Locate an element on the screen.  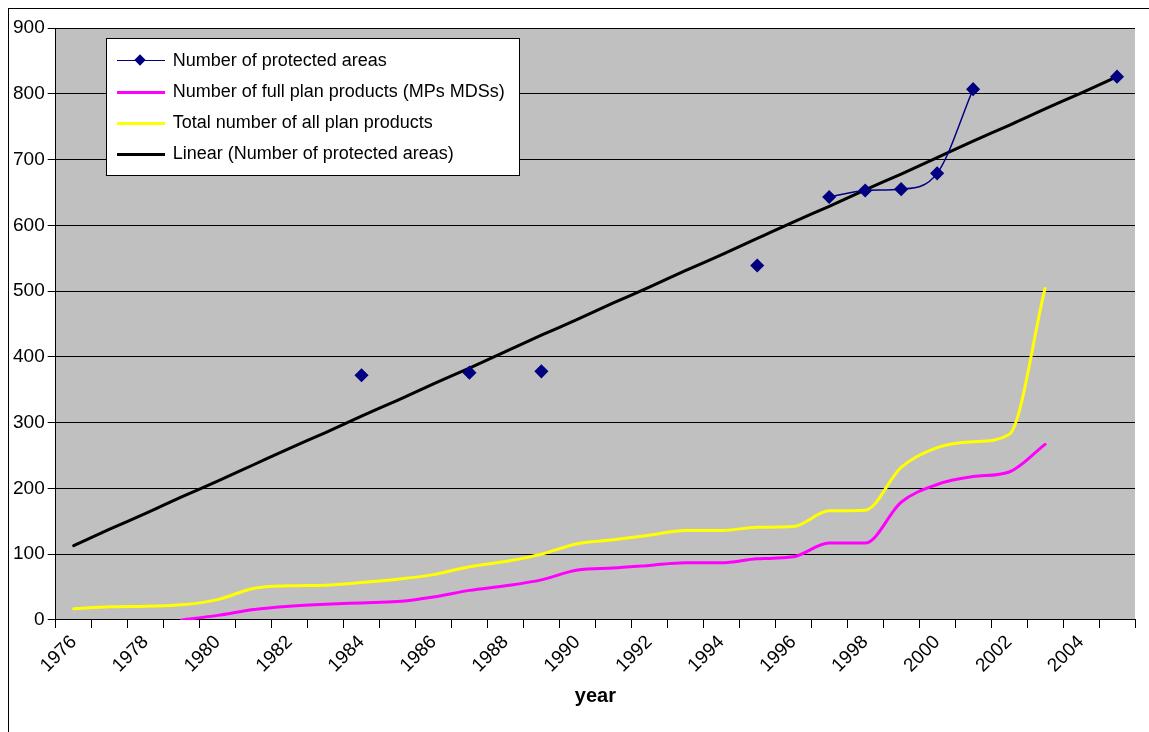
y-tick-label: 100 is located at coordinates (29, 553).